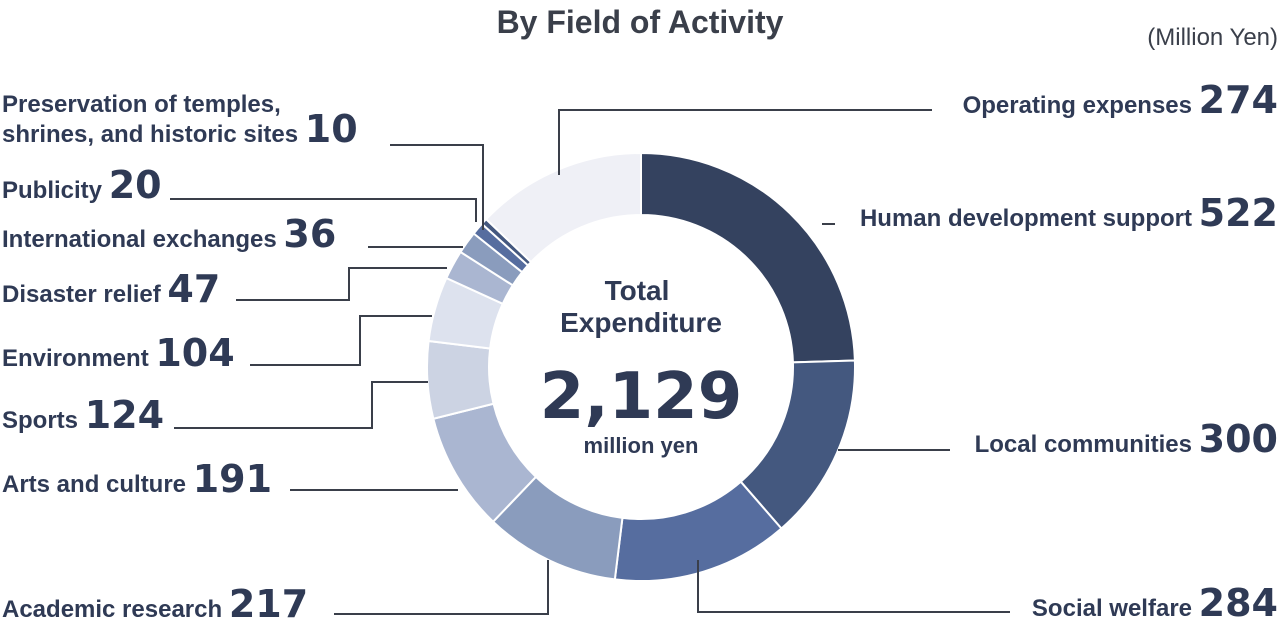 This screenshot has width=1280, height=629. What do you see at coordinates (341, 284) in the screenshot?
I see `leader-line-disaster-relief` at bounding box center [341, 284].